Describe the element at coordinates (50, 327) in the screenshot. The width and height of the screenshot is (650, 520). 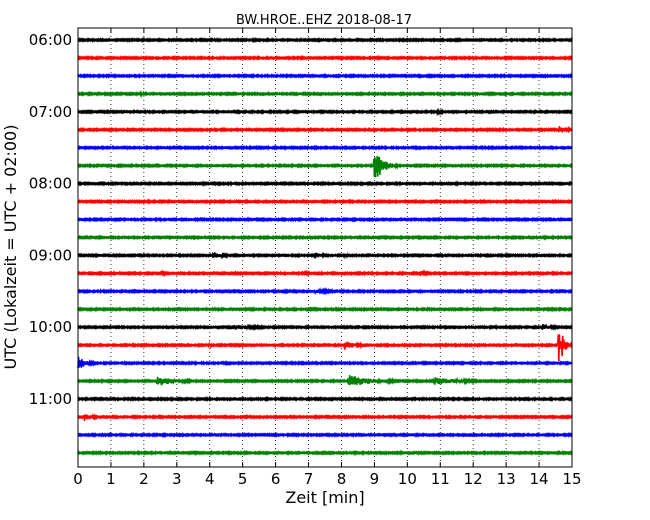
I see `y-tick-label: 10:00` at that location.